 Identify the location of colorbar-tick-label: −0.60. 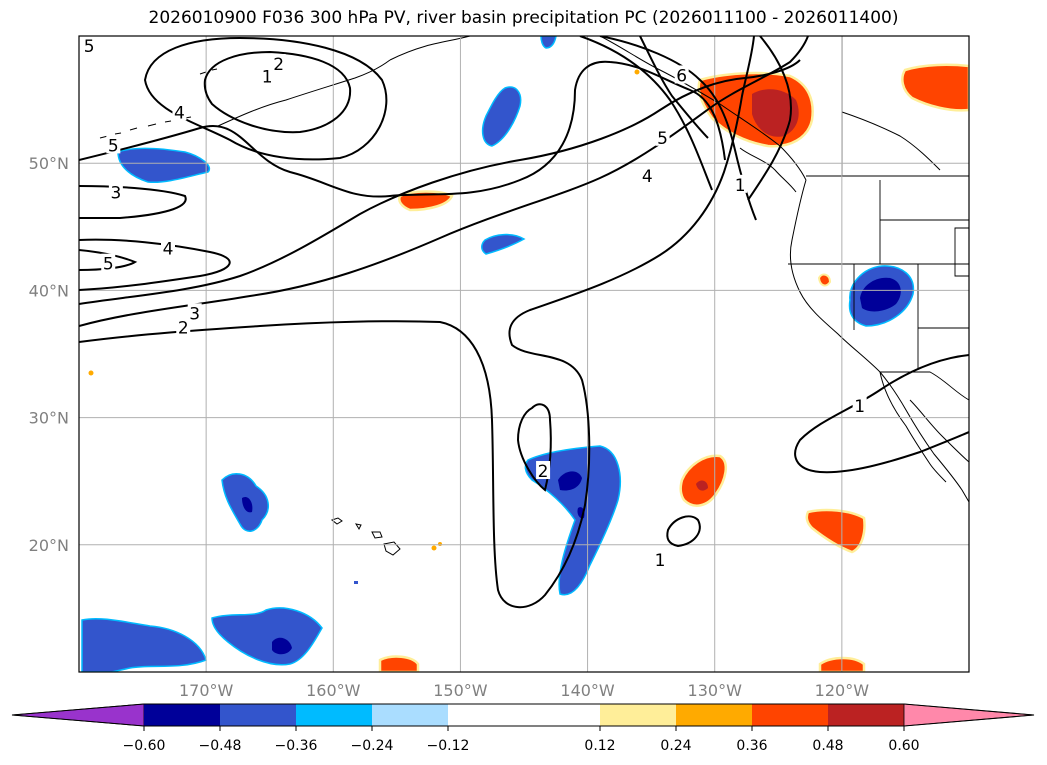
(144, 746).